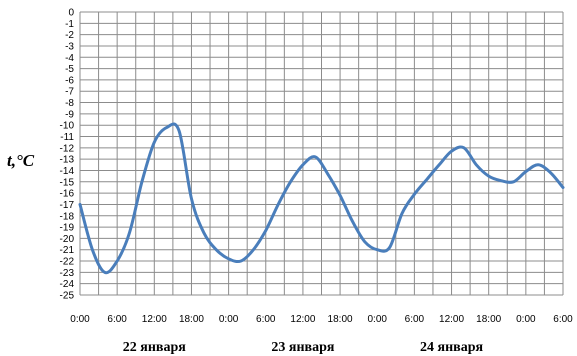  What do you see at coordinates (67, 171) in the screenshot?
I see `y-tick-label: -14` at bounding box center [67, 171].